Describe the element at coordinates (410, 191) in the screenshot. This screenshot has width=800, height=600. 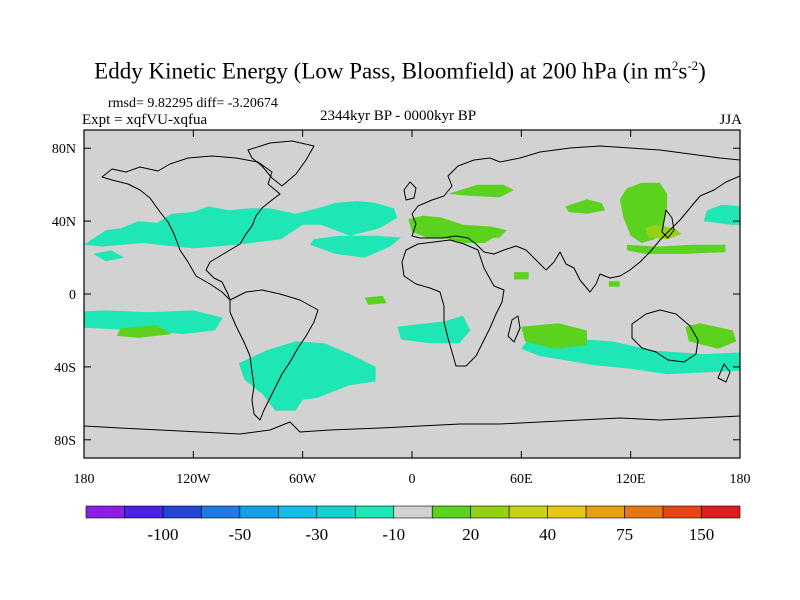
I see `coast-british-isles` at that location.